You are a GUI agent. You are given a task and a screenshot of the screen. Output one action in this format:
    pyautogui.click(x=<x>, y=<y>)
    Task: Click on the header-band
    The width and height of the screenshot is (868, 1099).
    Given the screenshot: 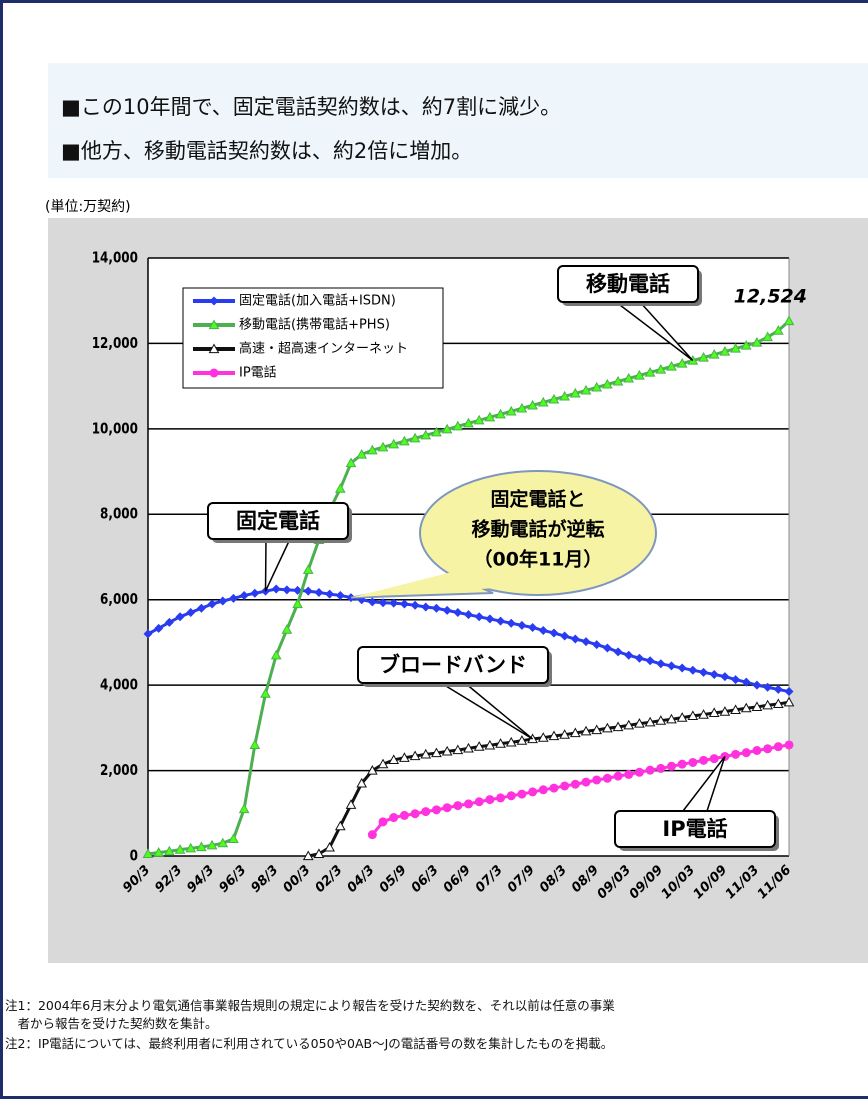 What is the action you would take?
    pyautogui.click(x=458, y=120)
    